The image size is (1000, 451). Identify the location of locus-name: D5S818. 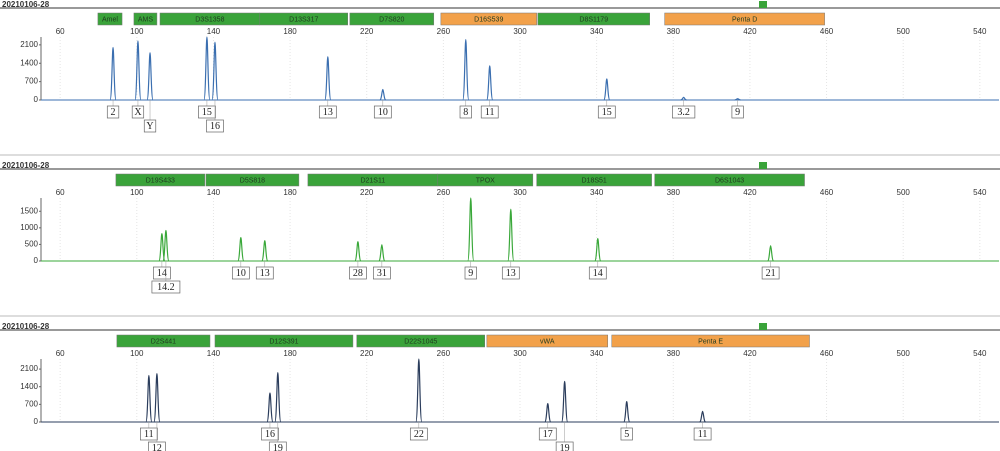
(252, 180).